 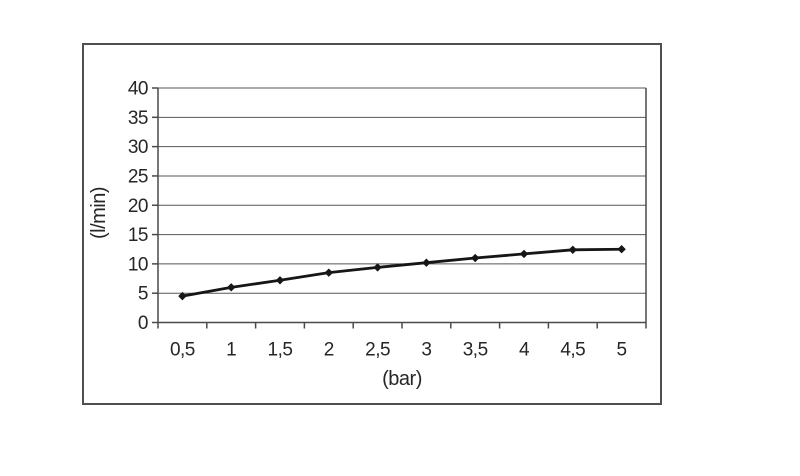 What do you see at coordinates (182, 350) in the screenshot?
I see `x-tick-label: 0,5` at bounding box center [182, 350].